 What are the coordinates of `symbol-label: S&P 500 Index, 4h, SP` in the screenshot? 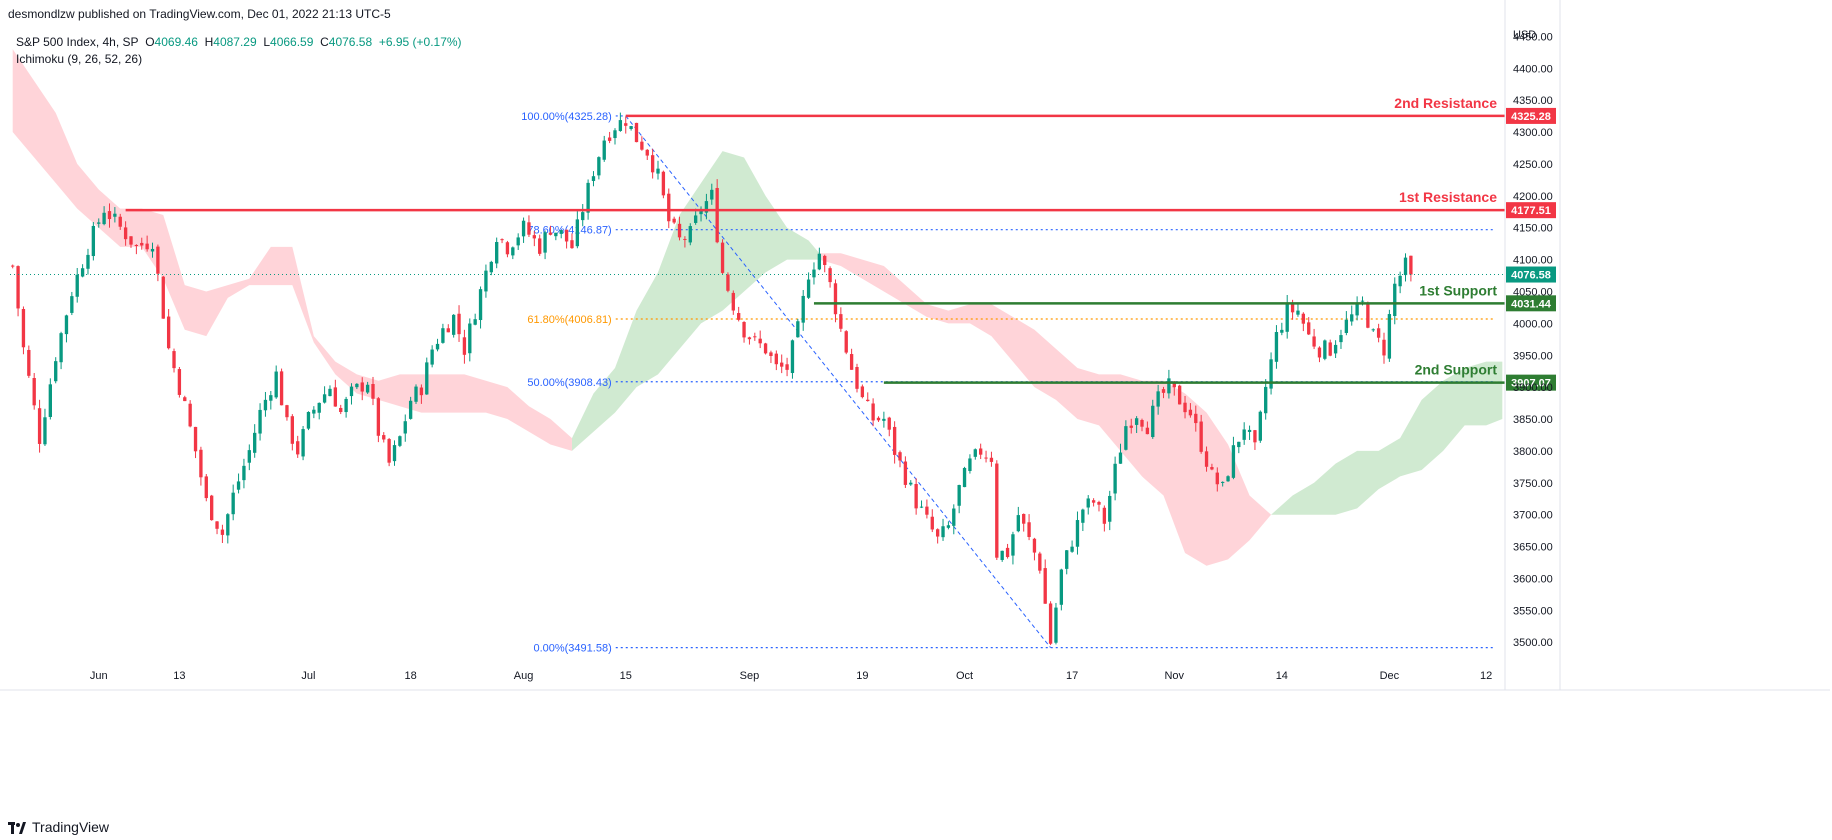 It's located at (77, 42).